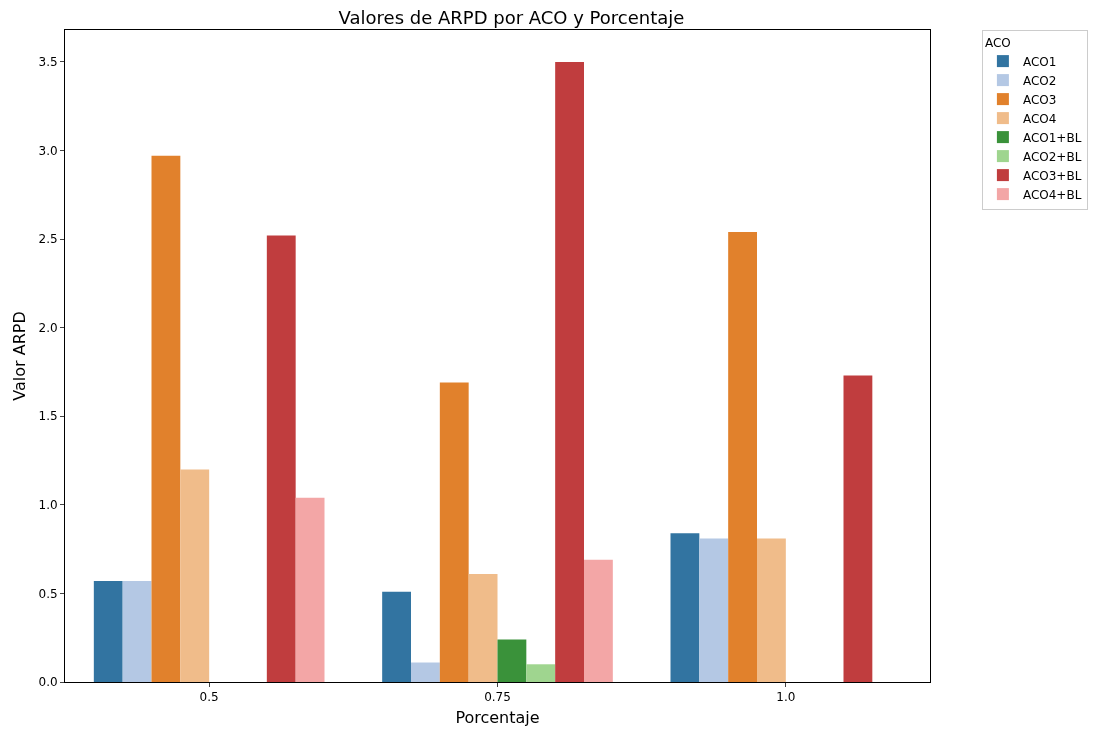  I want to click on legend-label: ACO1, so click(1039, 61).